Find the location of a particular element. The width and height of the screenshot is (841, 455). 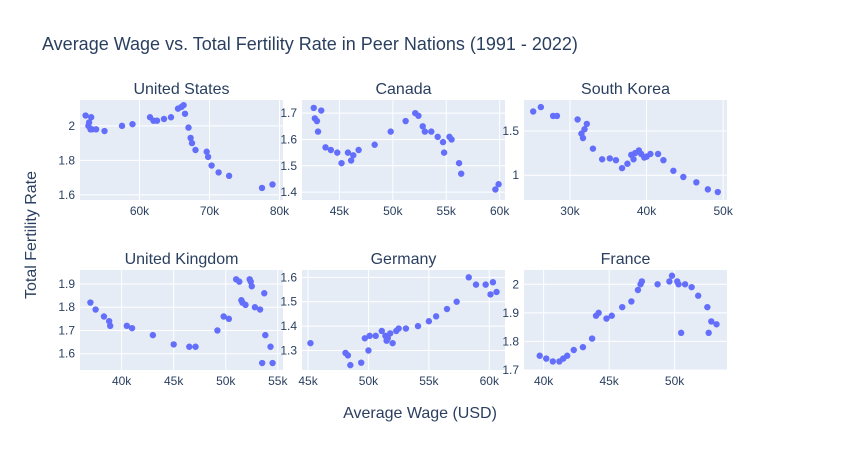

y-tick-label: 1.9 is located at coordinates (66, 284).